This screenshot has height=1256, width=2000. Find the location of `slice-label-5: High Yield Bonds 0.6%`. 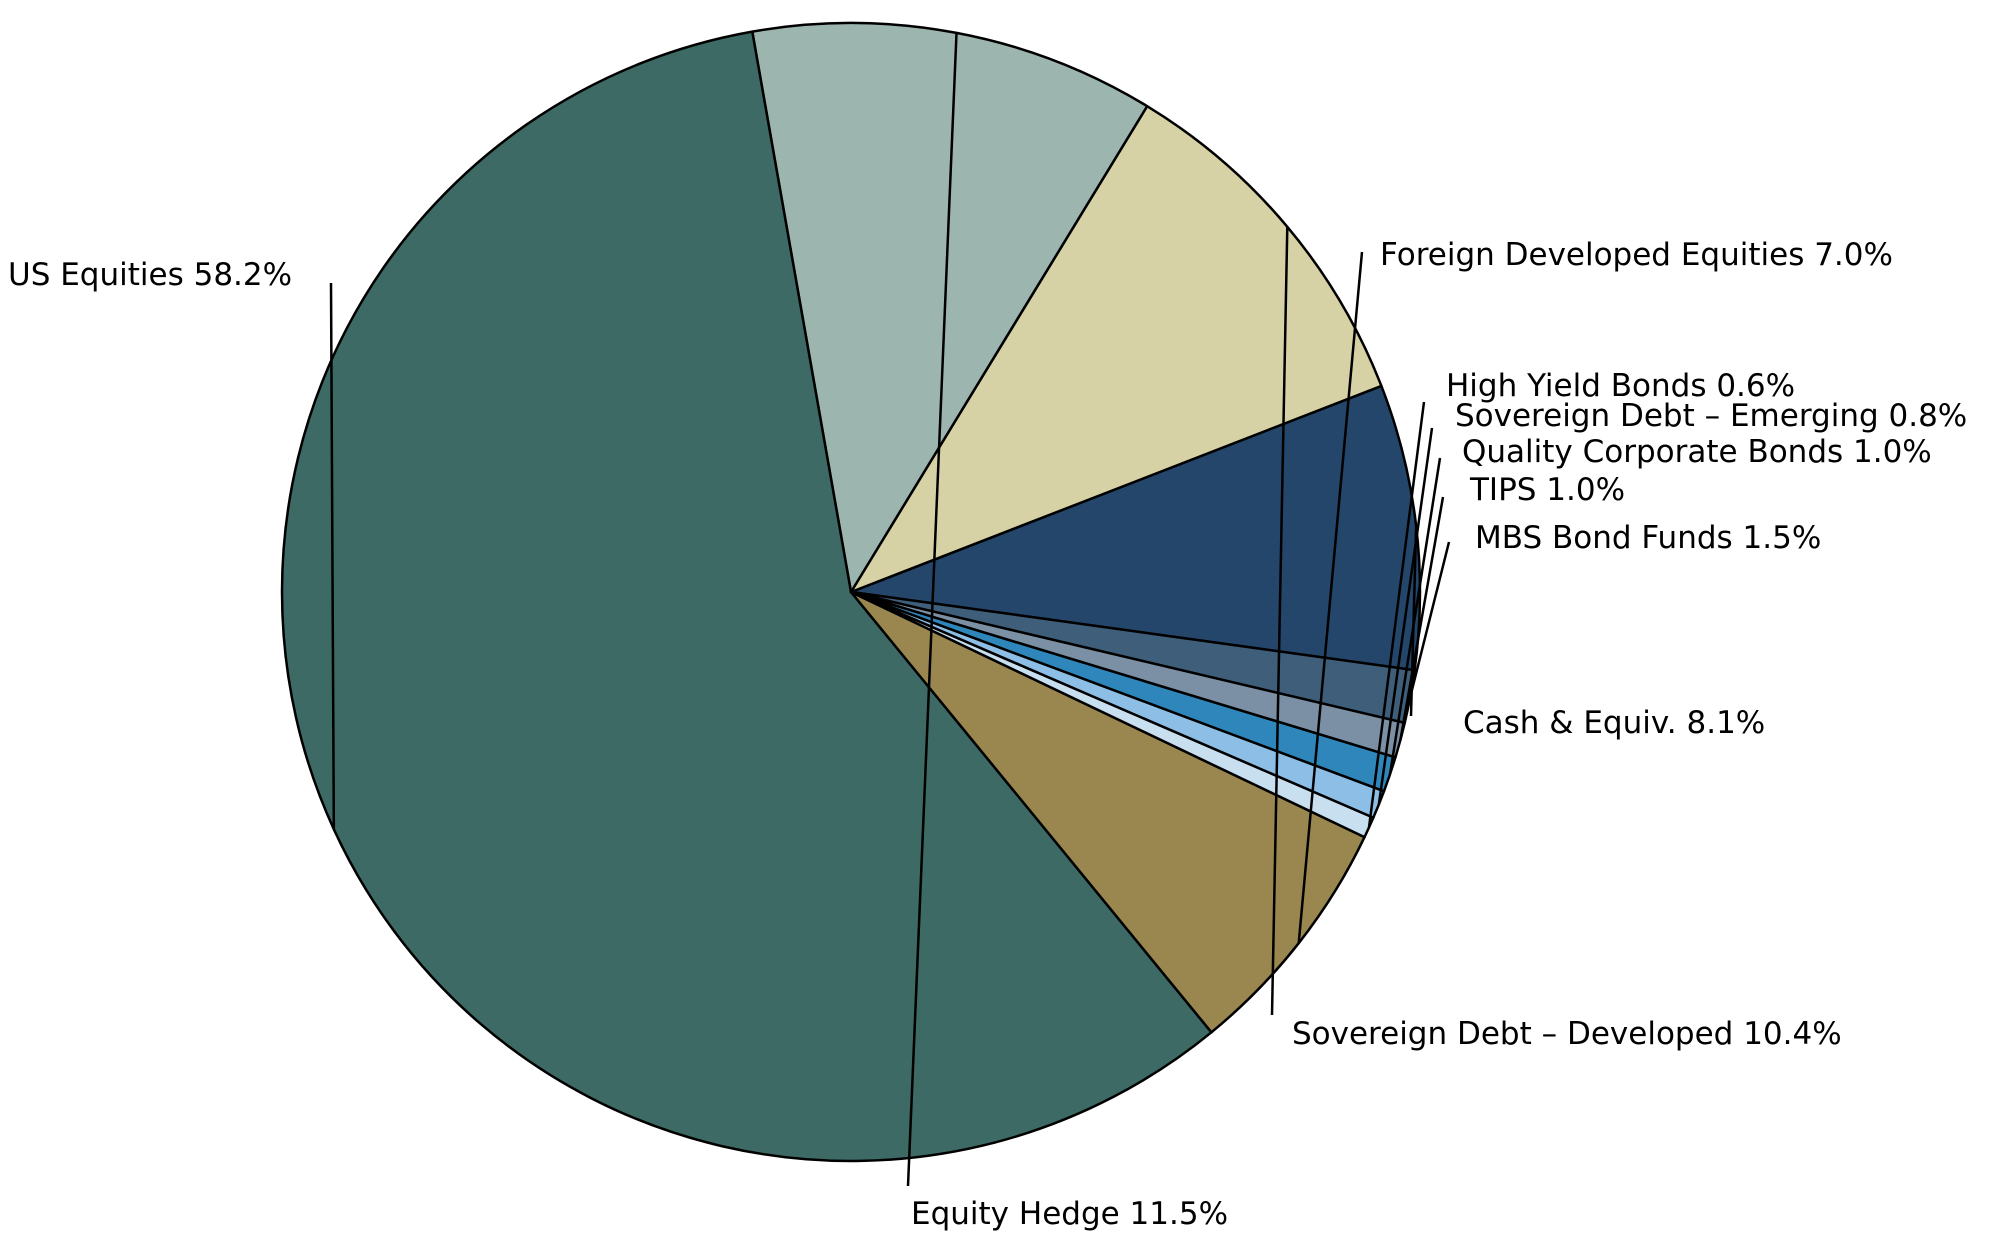

slice-label-5: High Yield Bonds 0.6% is located at coordinates (1620, 386).